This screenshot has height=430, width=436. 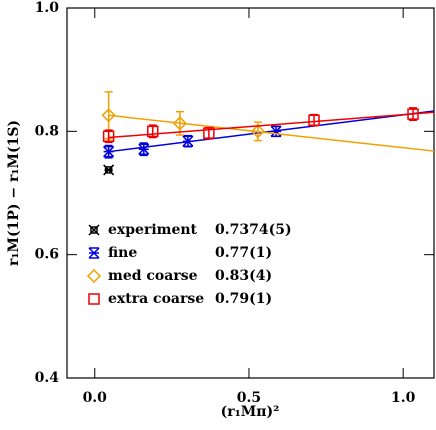 What do you see at coordinates (156, 299) in the screenshot?
I see `legend-label: extra coarse` at bounding box center [156, 299].